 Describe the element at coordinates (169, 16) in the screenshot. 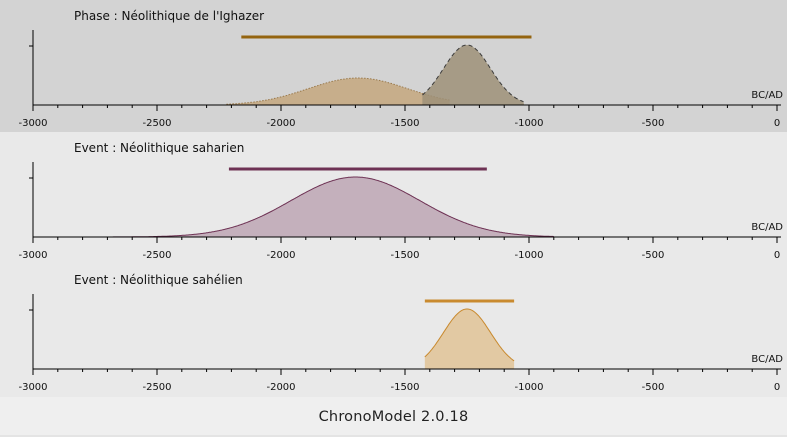

I see `chart-title: Phase : Néolithique de l'Ighazer` at that location.